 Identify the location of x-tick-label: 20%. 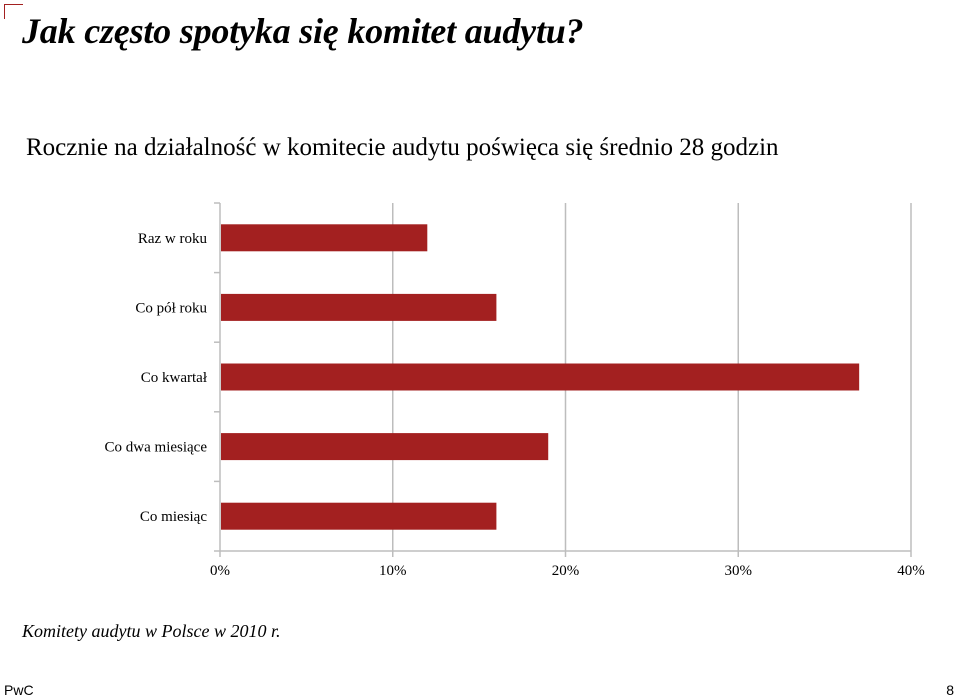
(566, 571).